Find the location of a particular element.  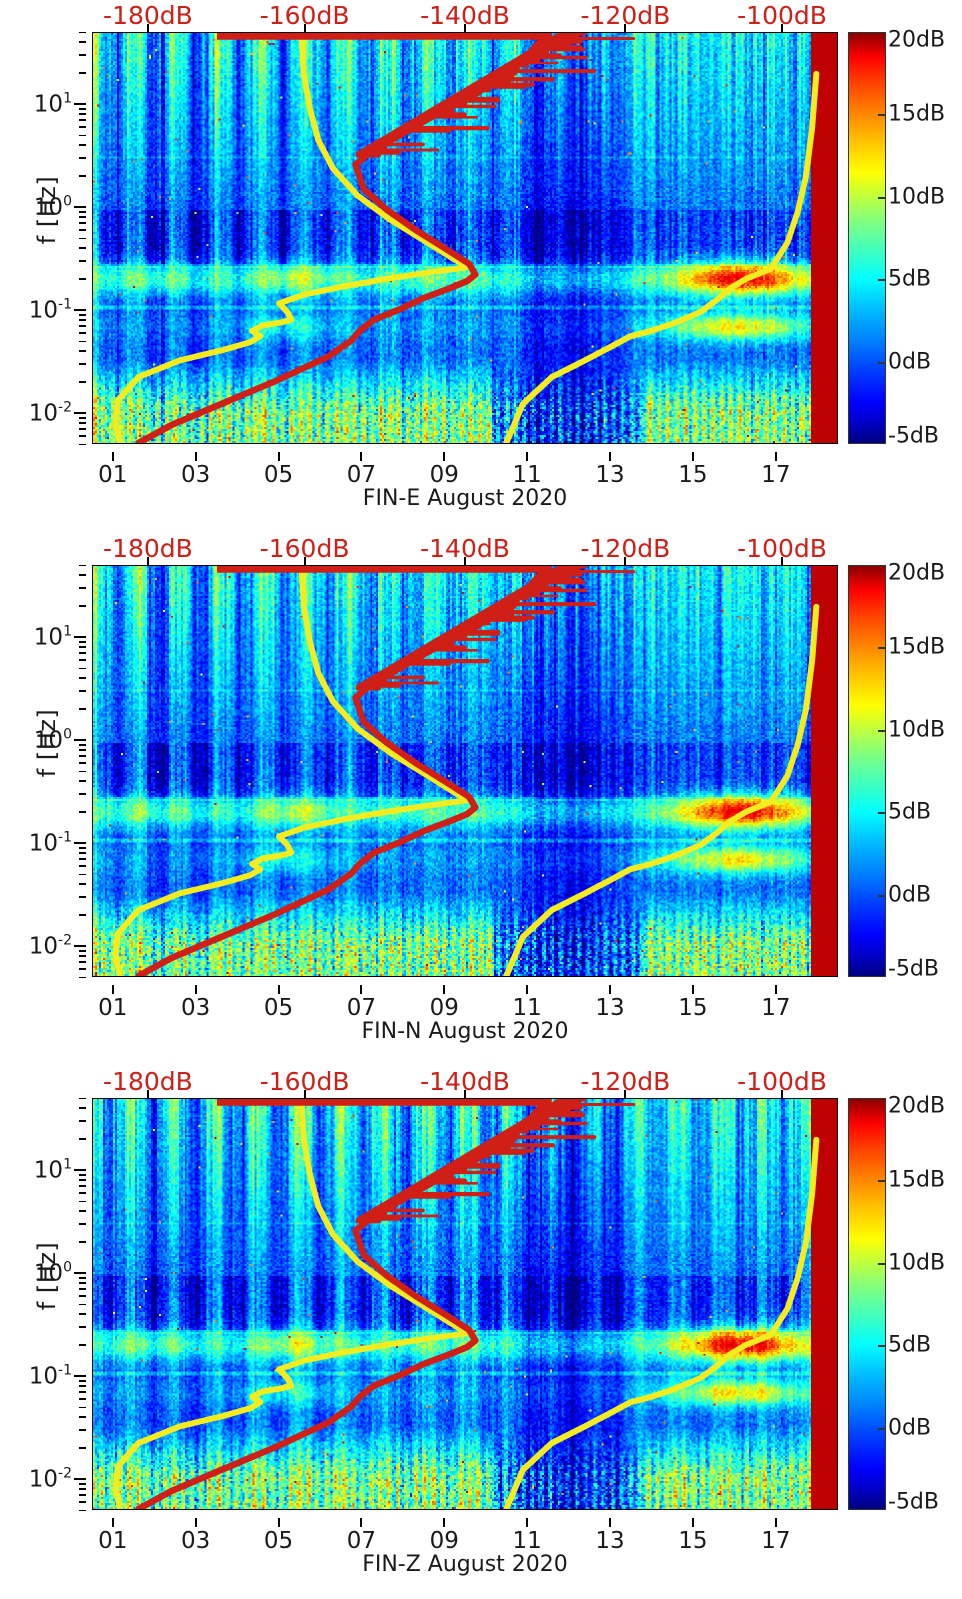

nlnm-curve-right is located at coordinates (661, 1322).